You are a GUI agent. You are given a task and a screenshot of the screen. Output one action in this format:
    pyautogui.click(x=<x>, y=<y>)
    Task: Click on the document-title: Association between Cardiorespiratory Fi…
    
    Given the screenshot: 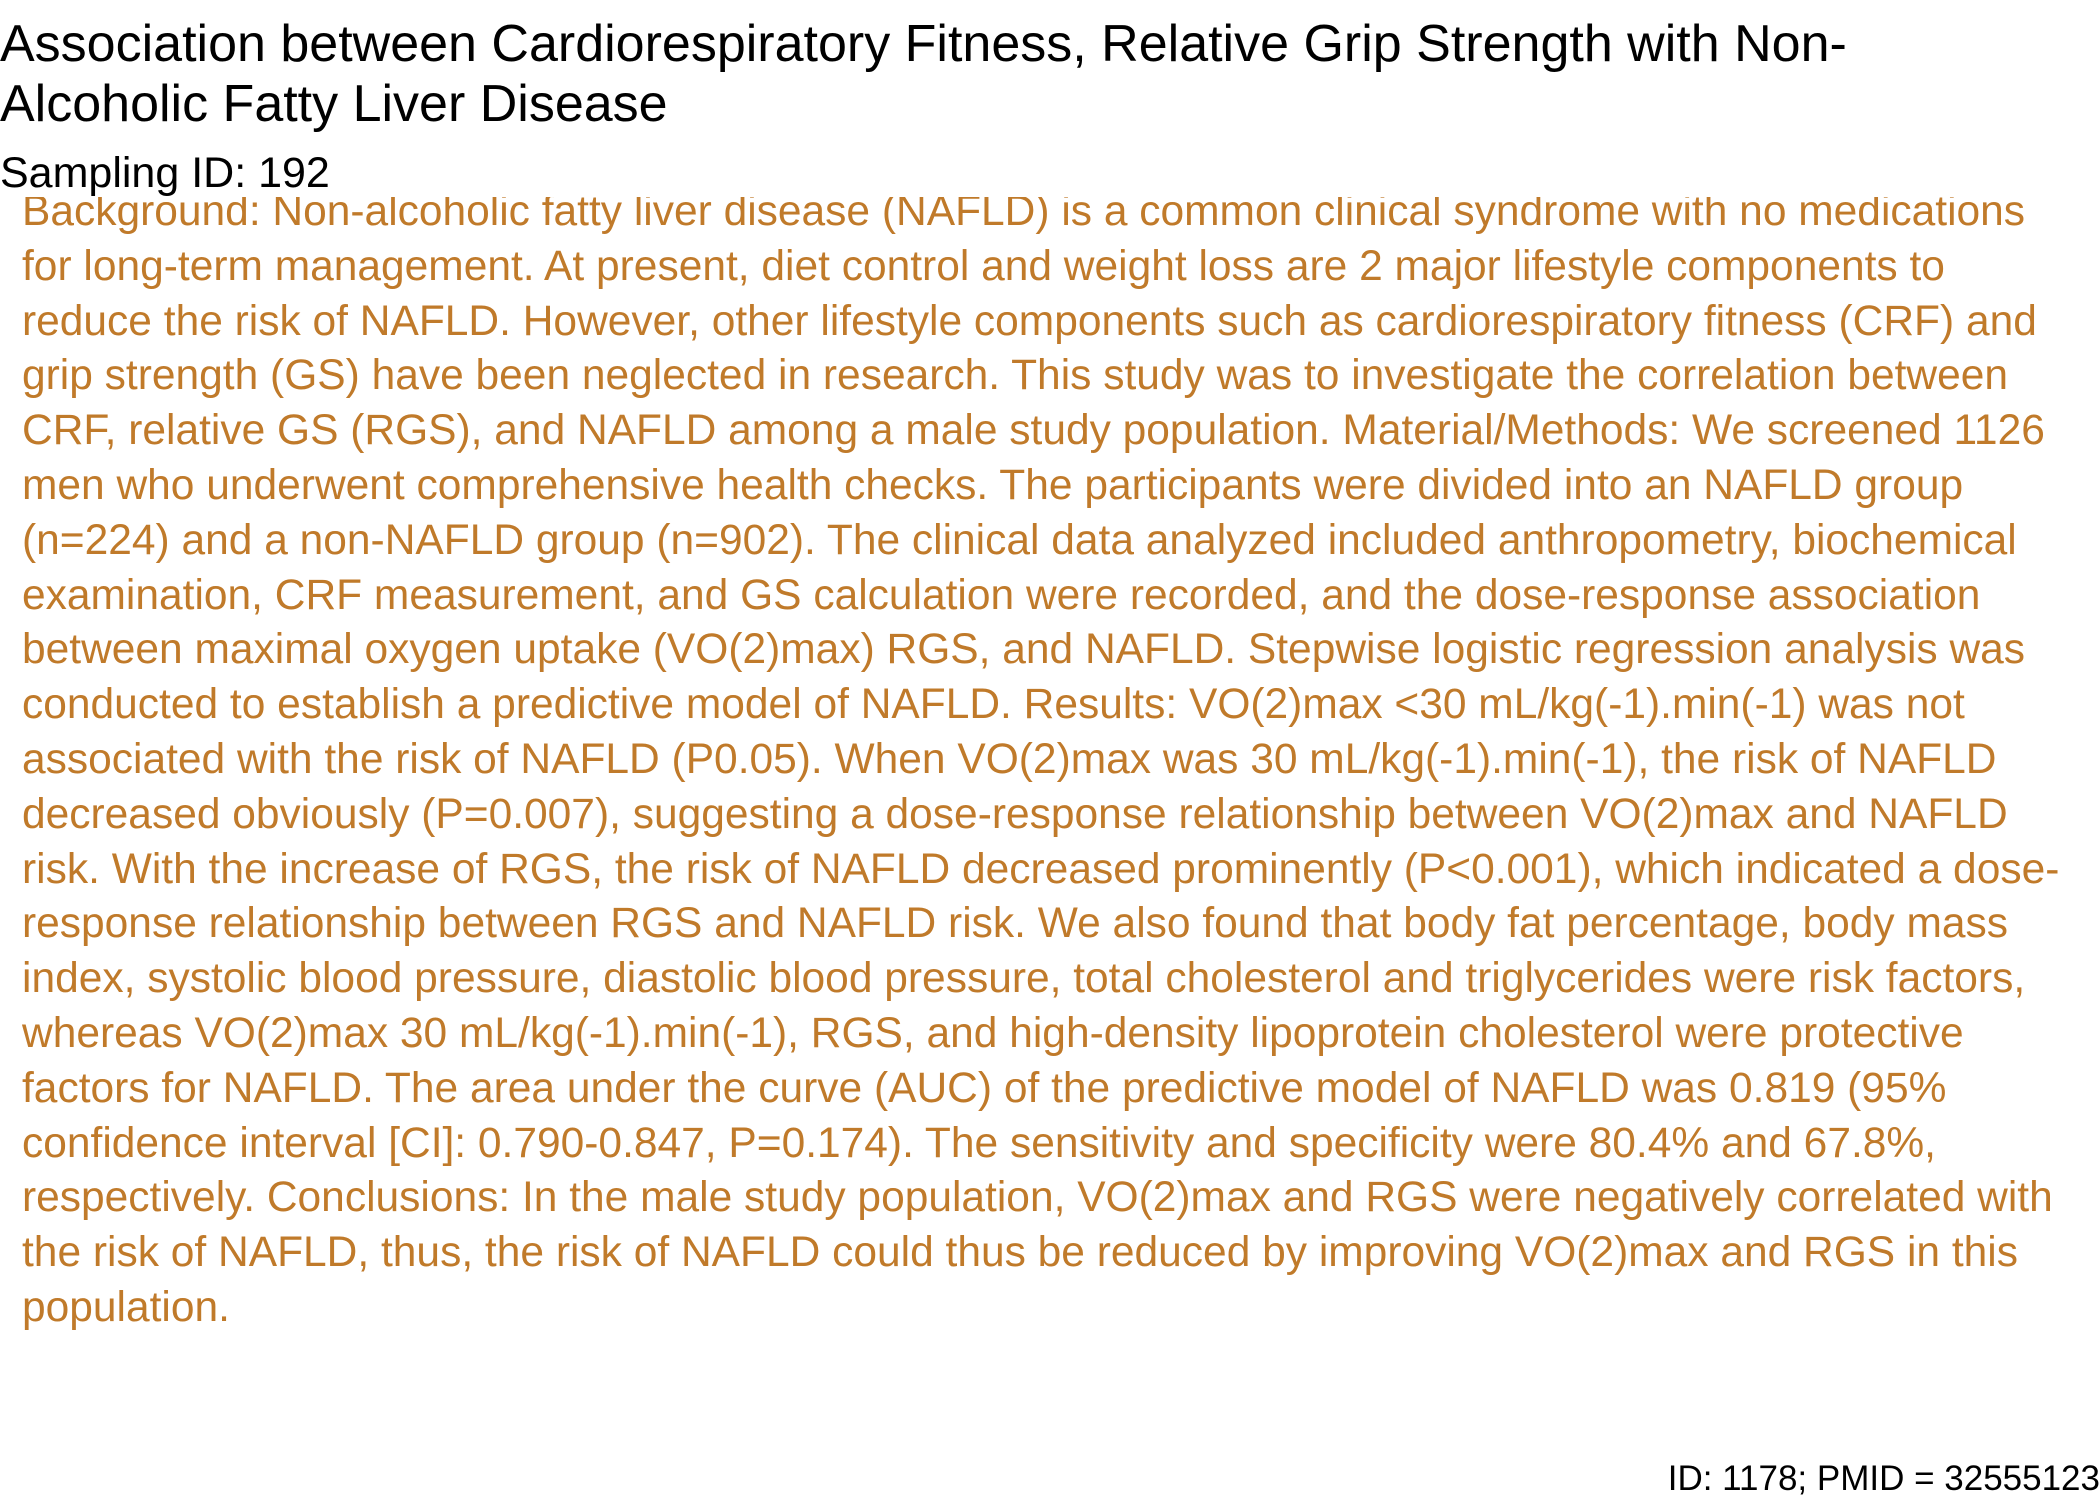 What is the action you would take?
    pyautogui.click(x=923, y=74)
    